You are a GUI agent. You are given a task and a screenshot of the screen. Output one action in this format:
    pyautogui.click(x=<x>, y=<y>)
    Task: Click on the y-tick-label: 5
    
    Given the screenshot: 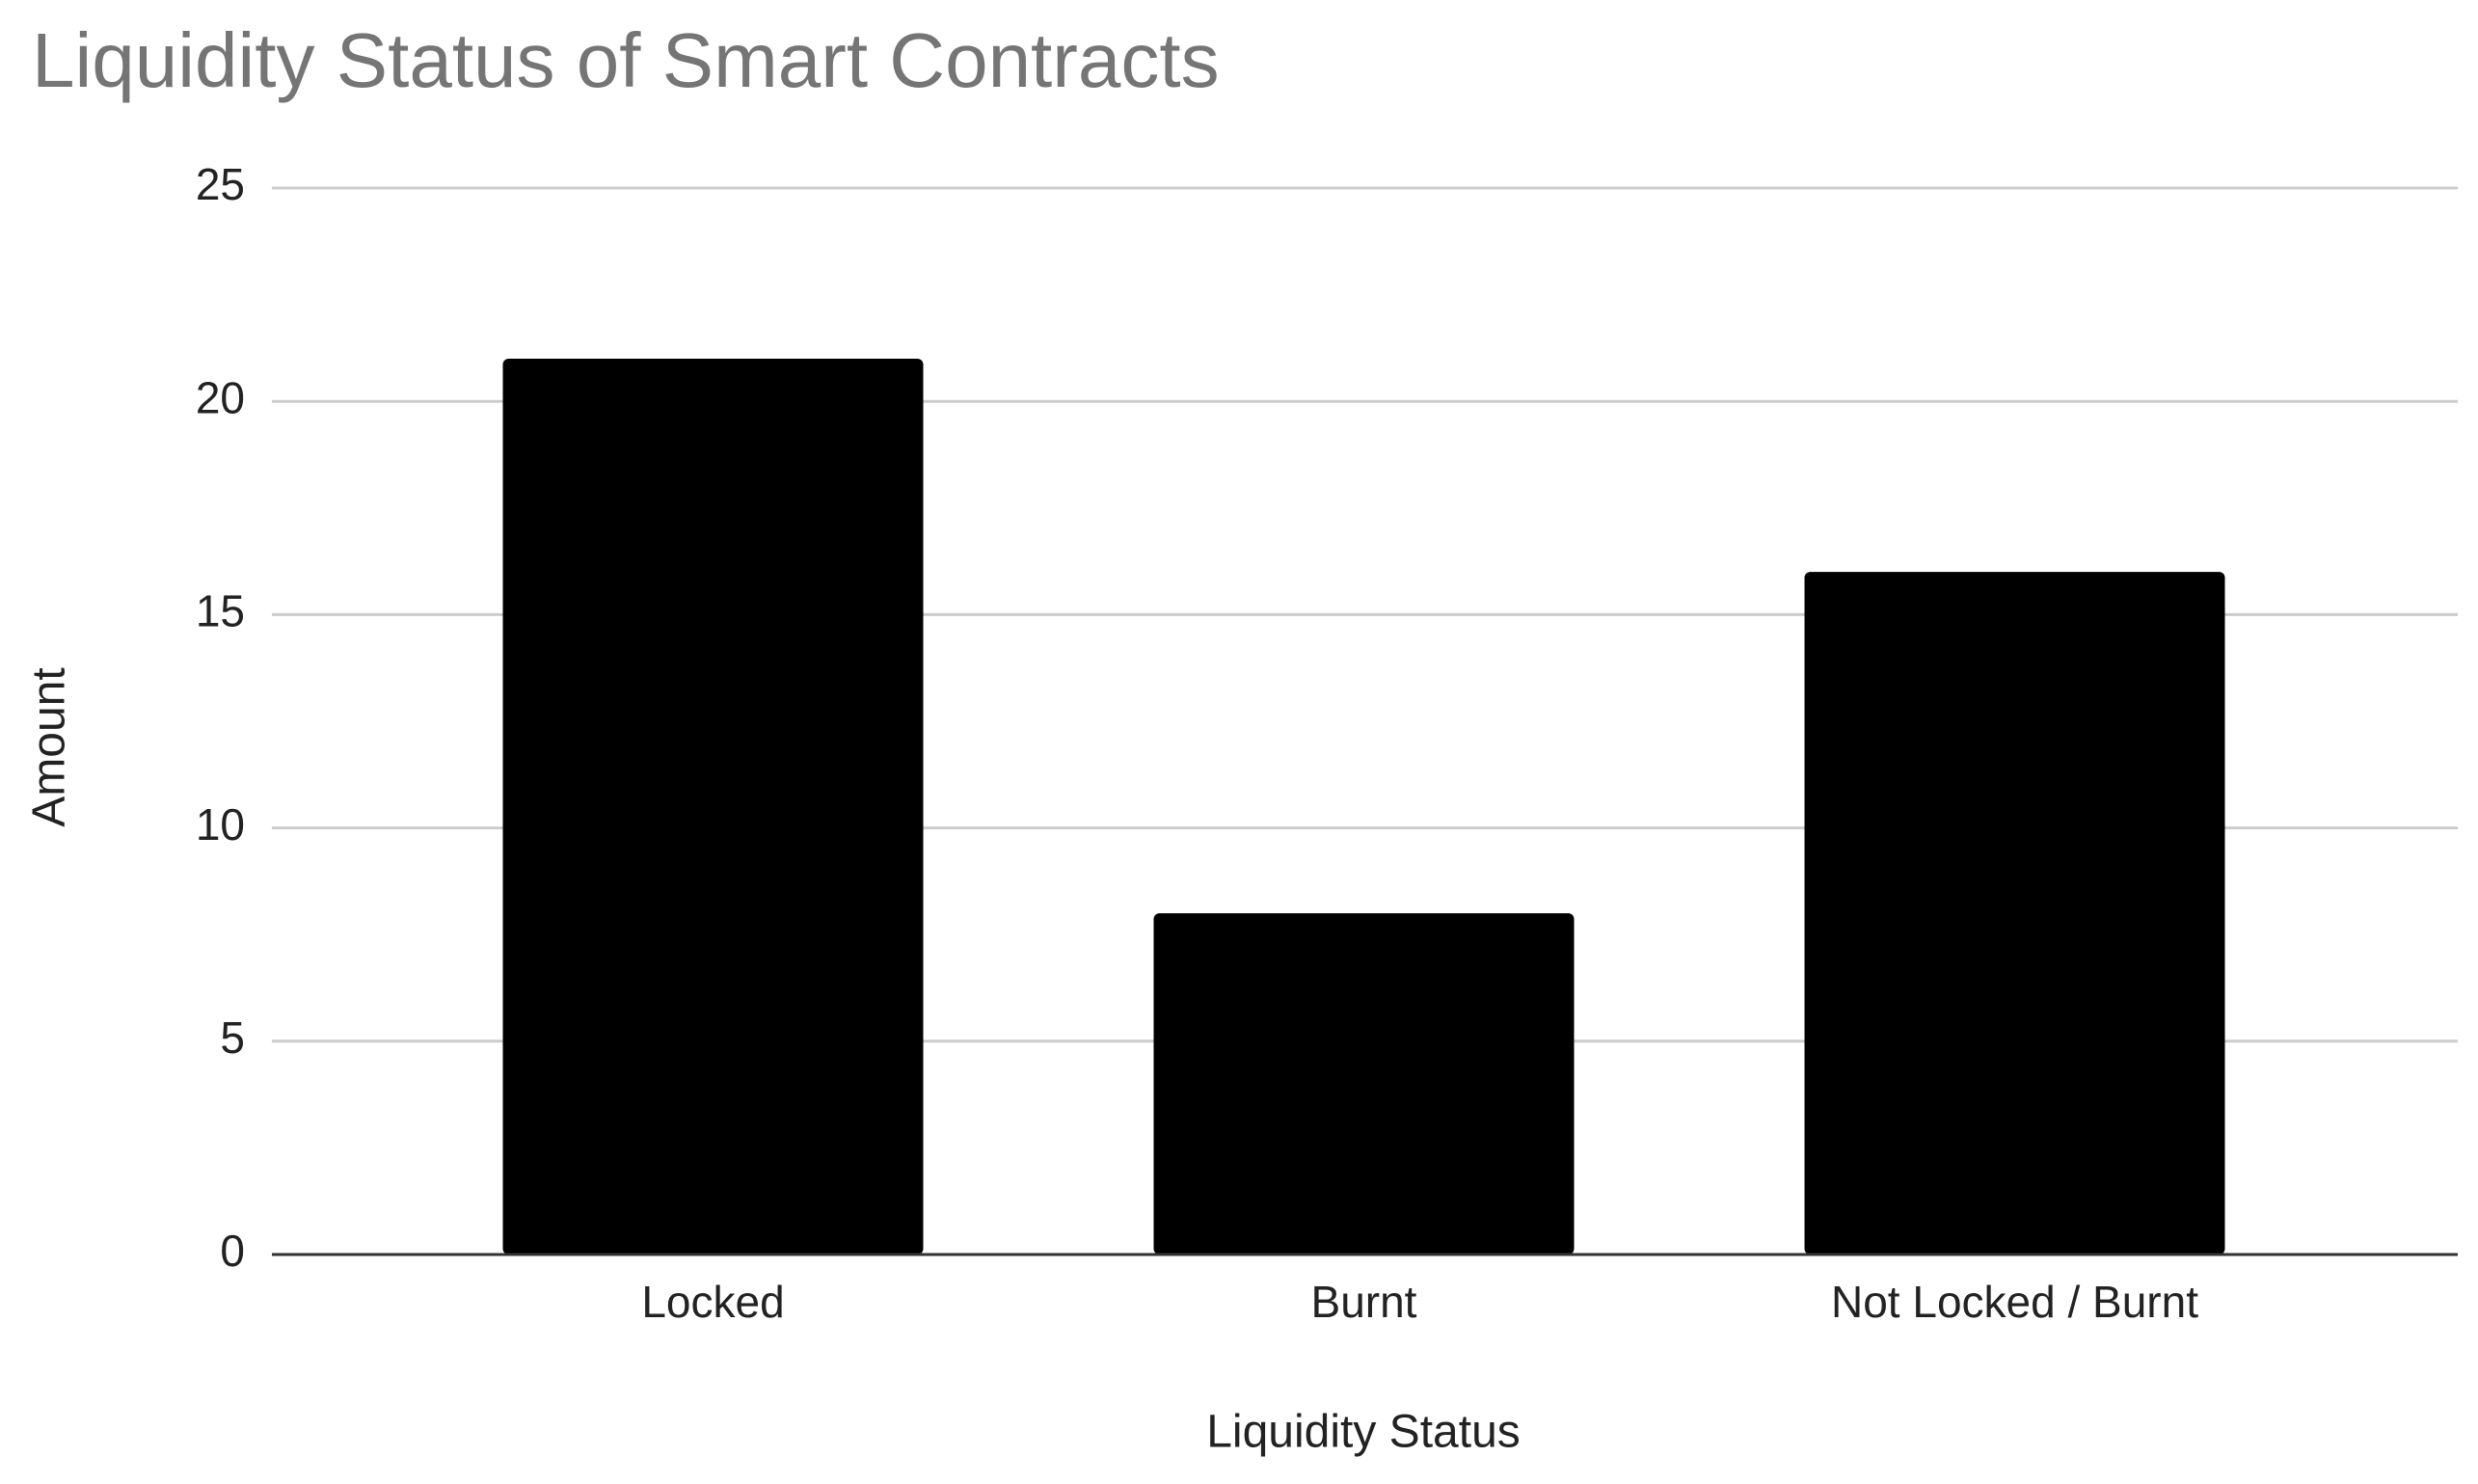 What is the action you would take?
    pyautogui.click(x=232, y=1037)
    